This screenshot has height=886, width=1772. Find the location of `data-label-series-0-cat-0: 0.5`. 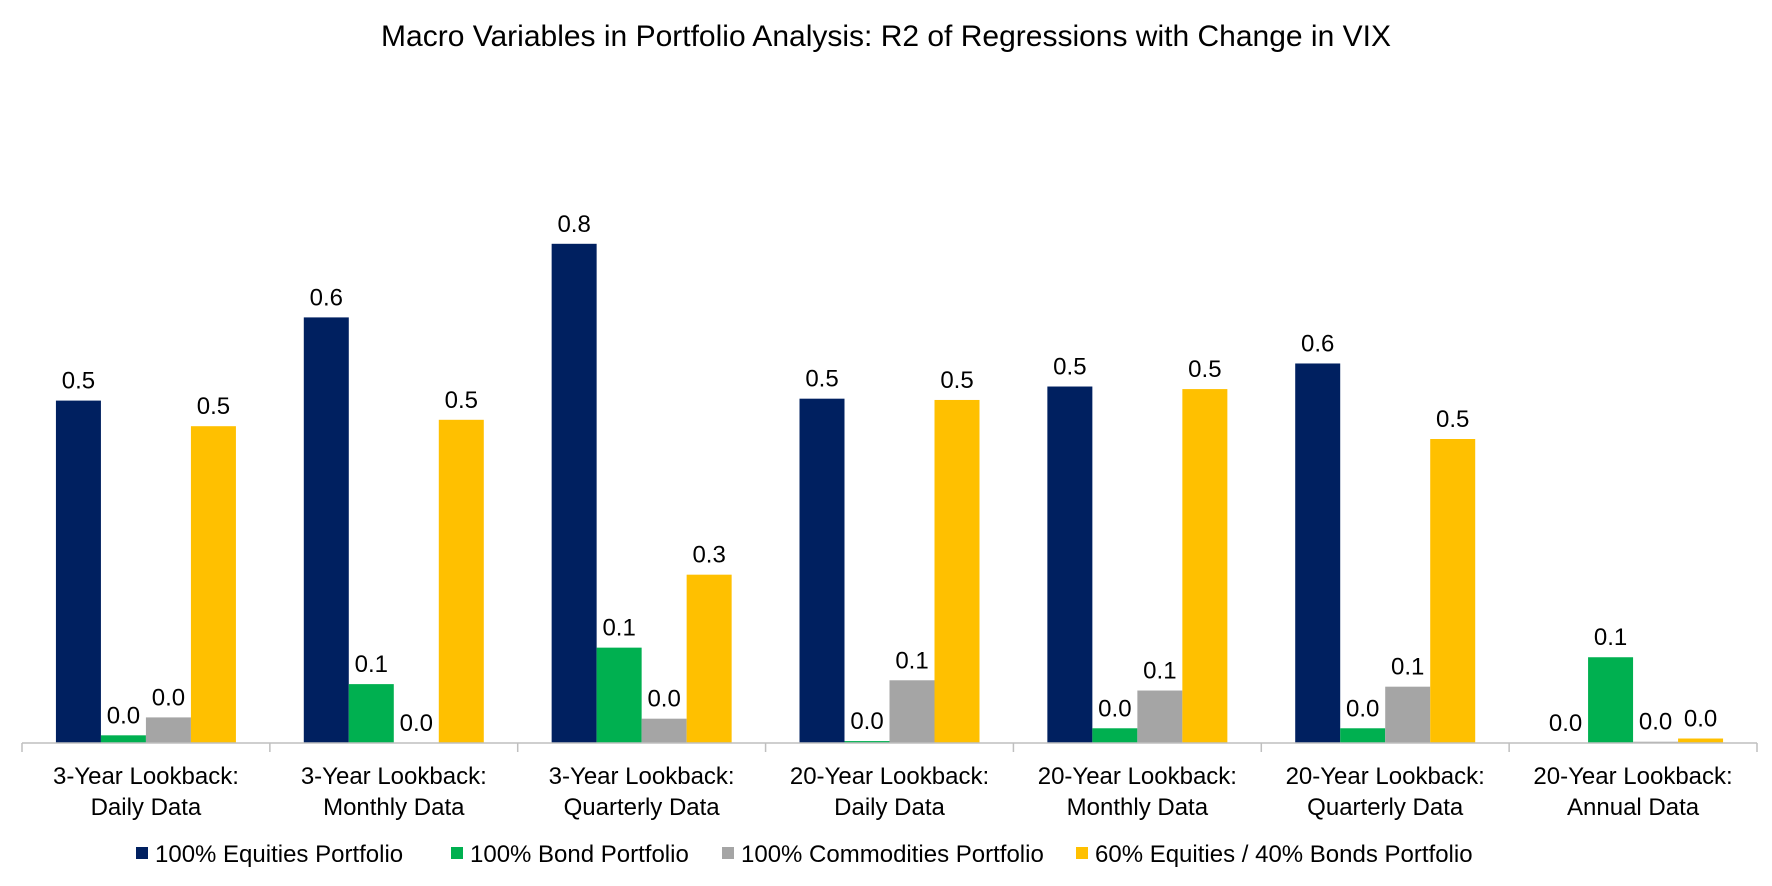

data-label-series-0-cat-0: 0.5 is located at coordinates (78, 381).